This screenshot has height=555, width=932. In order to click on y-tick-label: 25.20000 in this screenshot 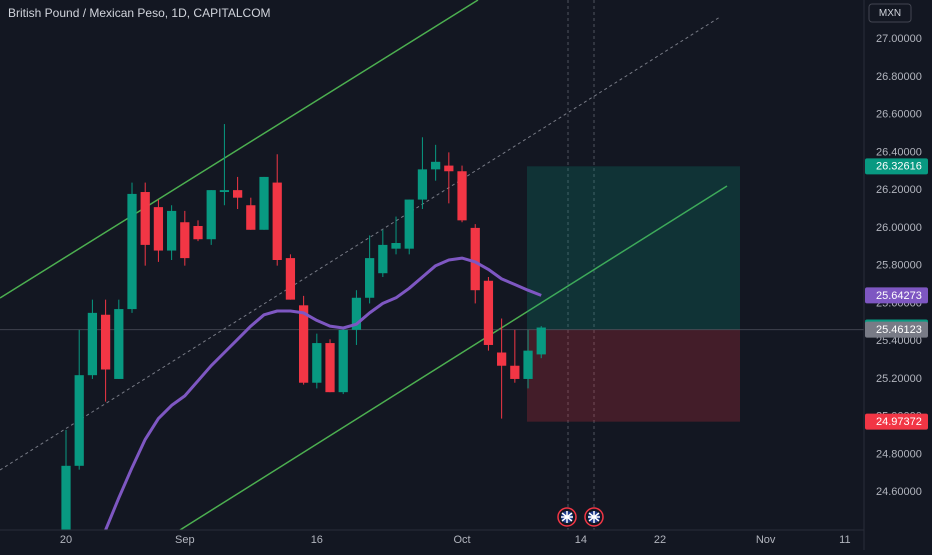, I will do `click(899, 379)`.